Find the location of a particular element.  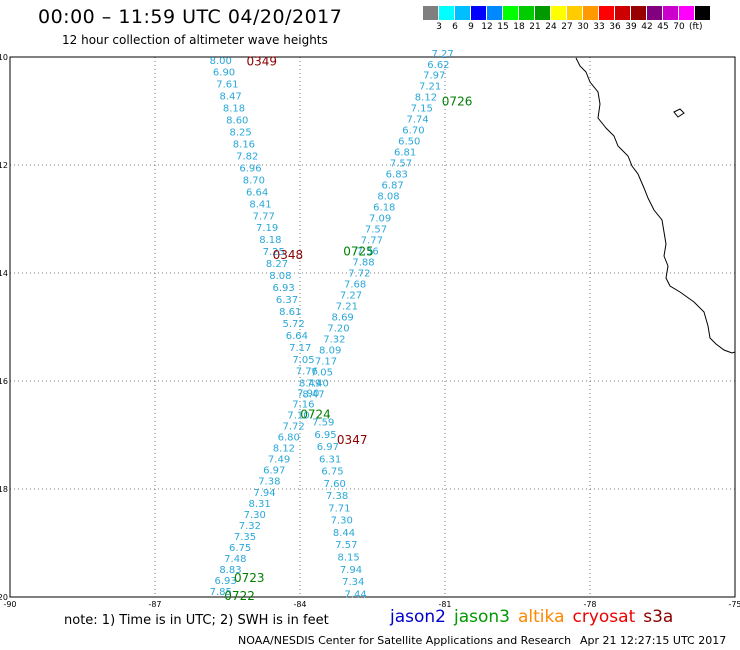

coastline is located at coordinates (655, 205).